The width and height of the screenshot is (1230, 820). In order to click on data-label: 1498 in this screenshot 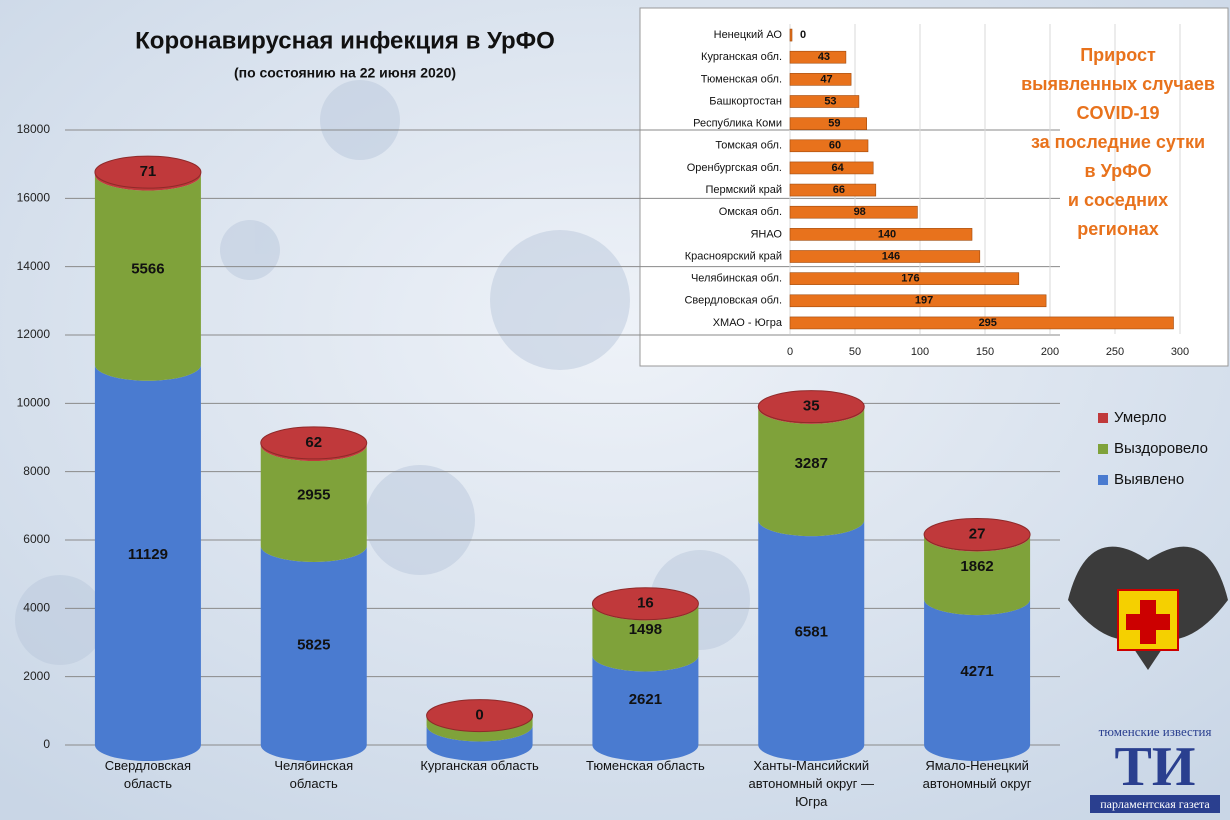, I will do `click(645, 629)`.